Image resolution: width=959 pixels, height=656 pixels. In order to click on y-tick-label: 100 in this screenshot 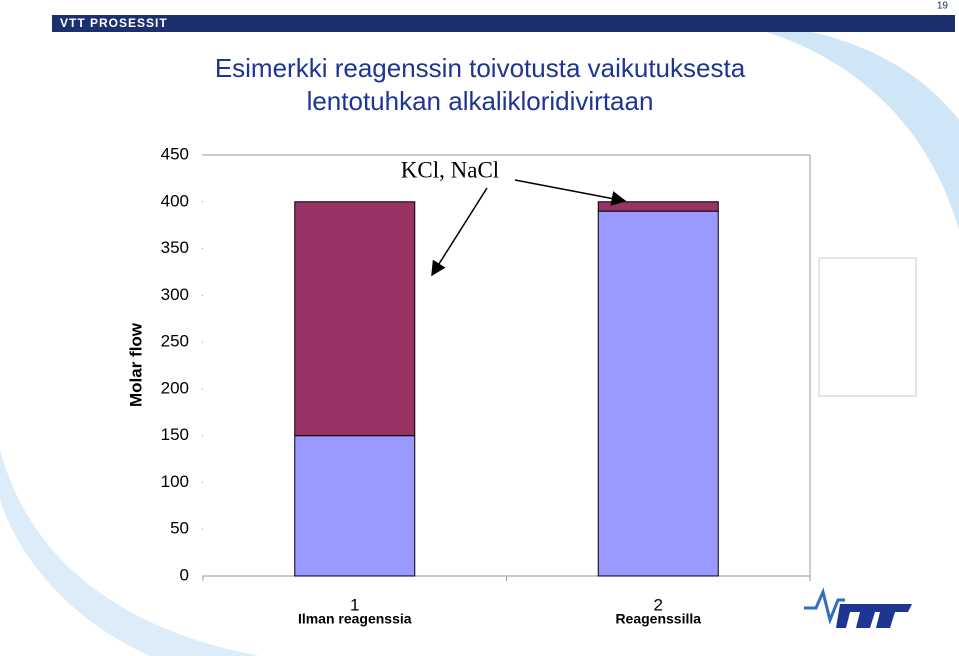, I will do `click(175, 481)`.